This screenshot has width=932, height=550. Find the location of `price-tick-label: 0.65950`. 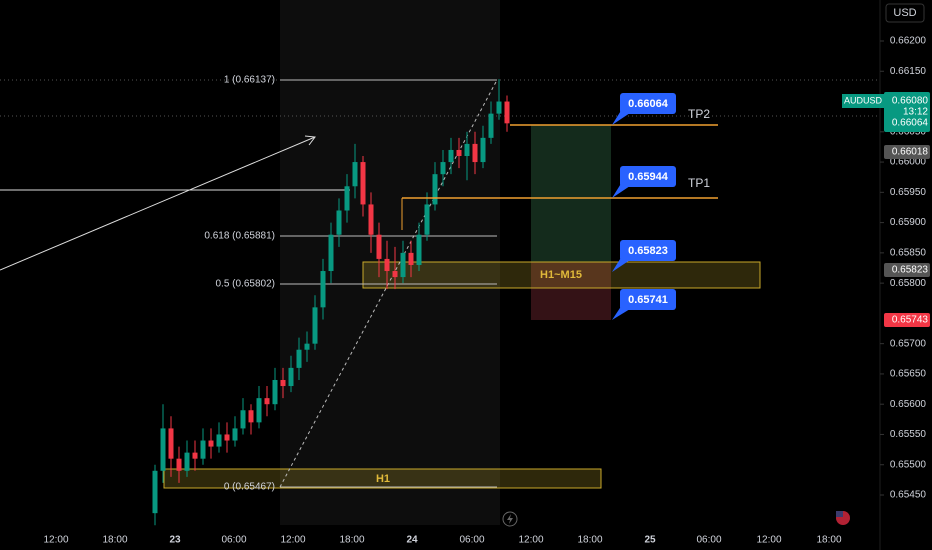

price-tick-label: 0.65950 is located at coordinates (908, 192).